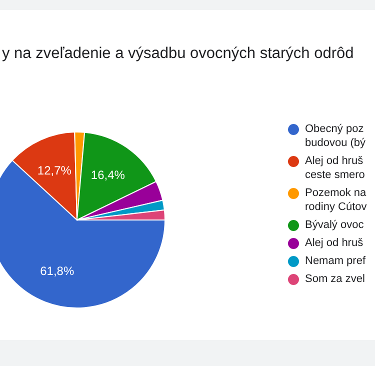  I want to click on data-label: 12,7%, so click(54, 170).